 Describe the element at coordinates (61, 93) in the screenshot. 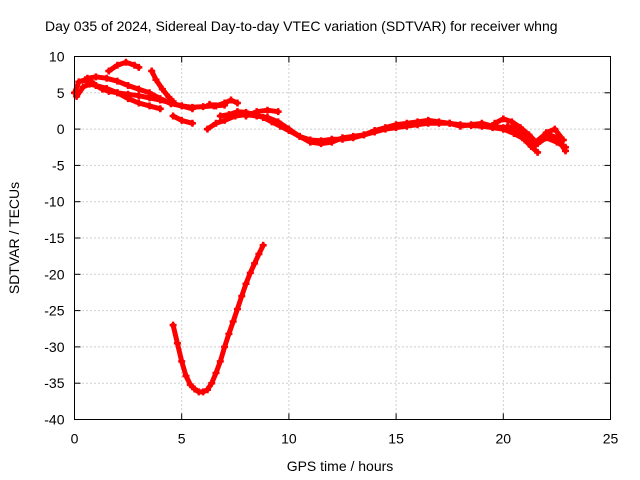

I see `y-tick-label: 5` at that location.